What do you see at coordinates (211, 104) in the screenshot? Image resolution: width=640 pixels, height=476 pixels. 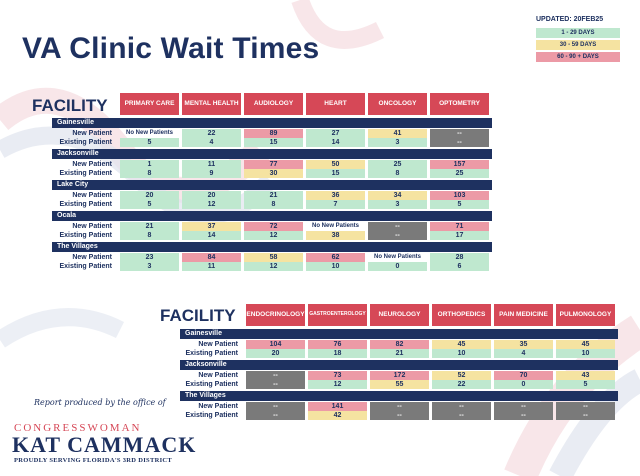 I see `column-header: MENTAL HEALTH` at bounding box center [211, 104].